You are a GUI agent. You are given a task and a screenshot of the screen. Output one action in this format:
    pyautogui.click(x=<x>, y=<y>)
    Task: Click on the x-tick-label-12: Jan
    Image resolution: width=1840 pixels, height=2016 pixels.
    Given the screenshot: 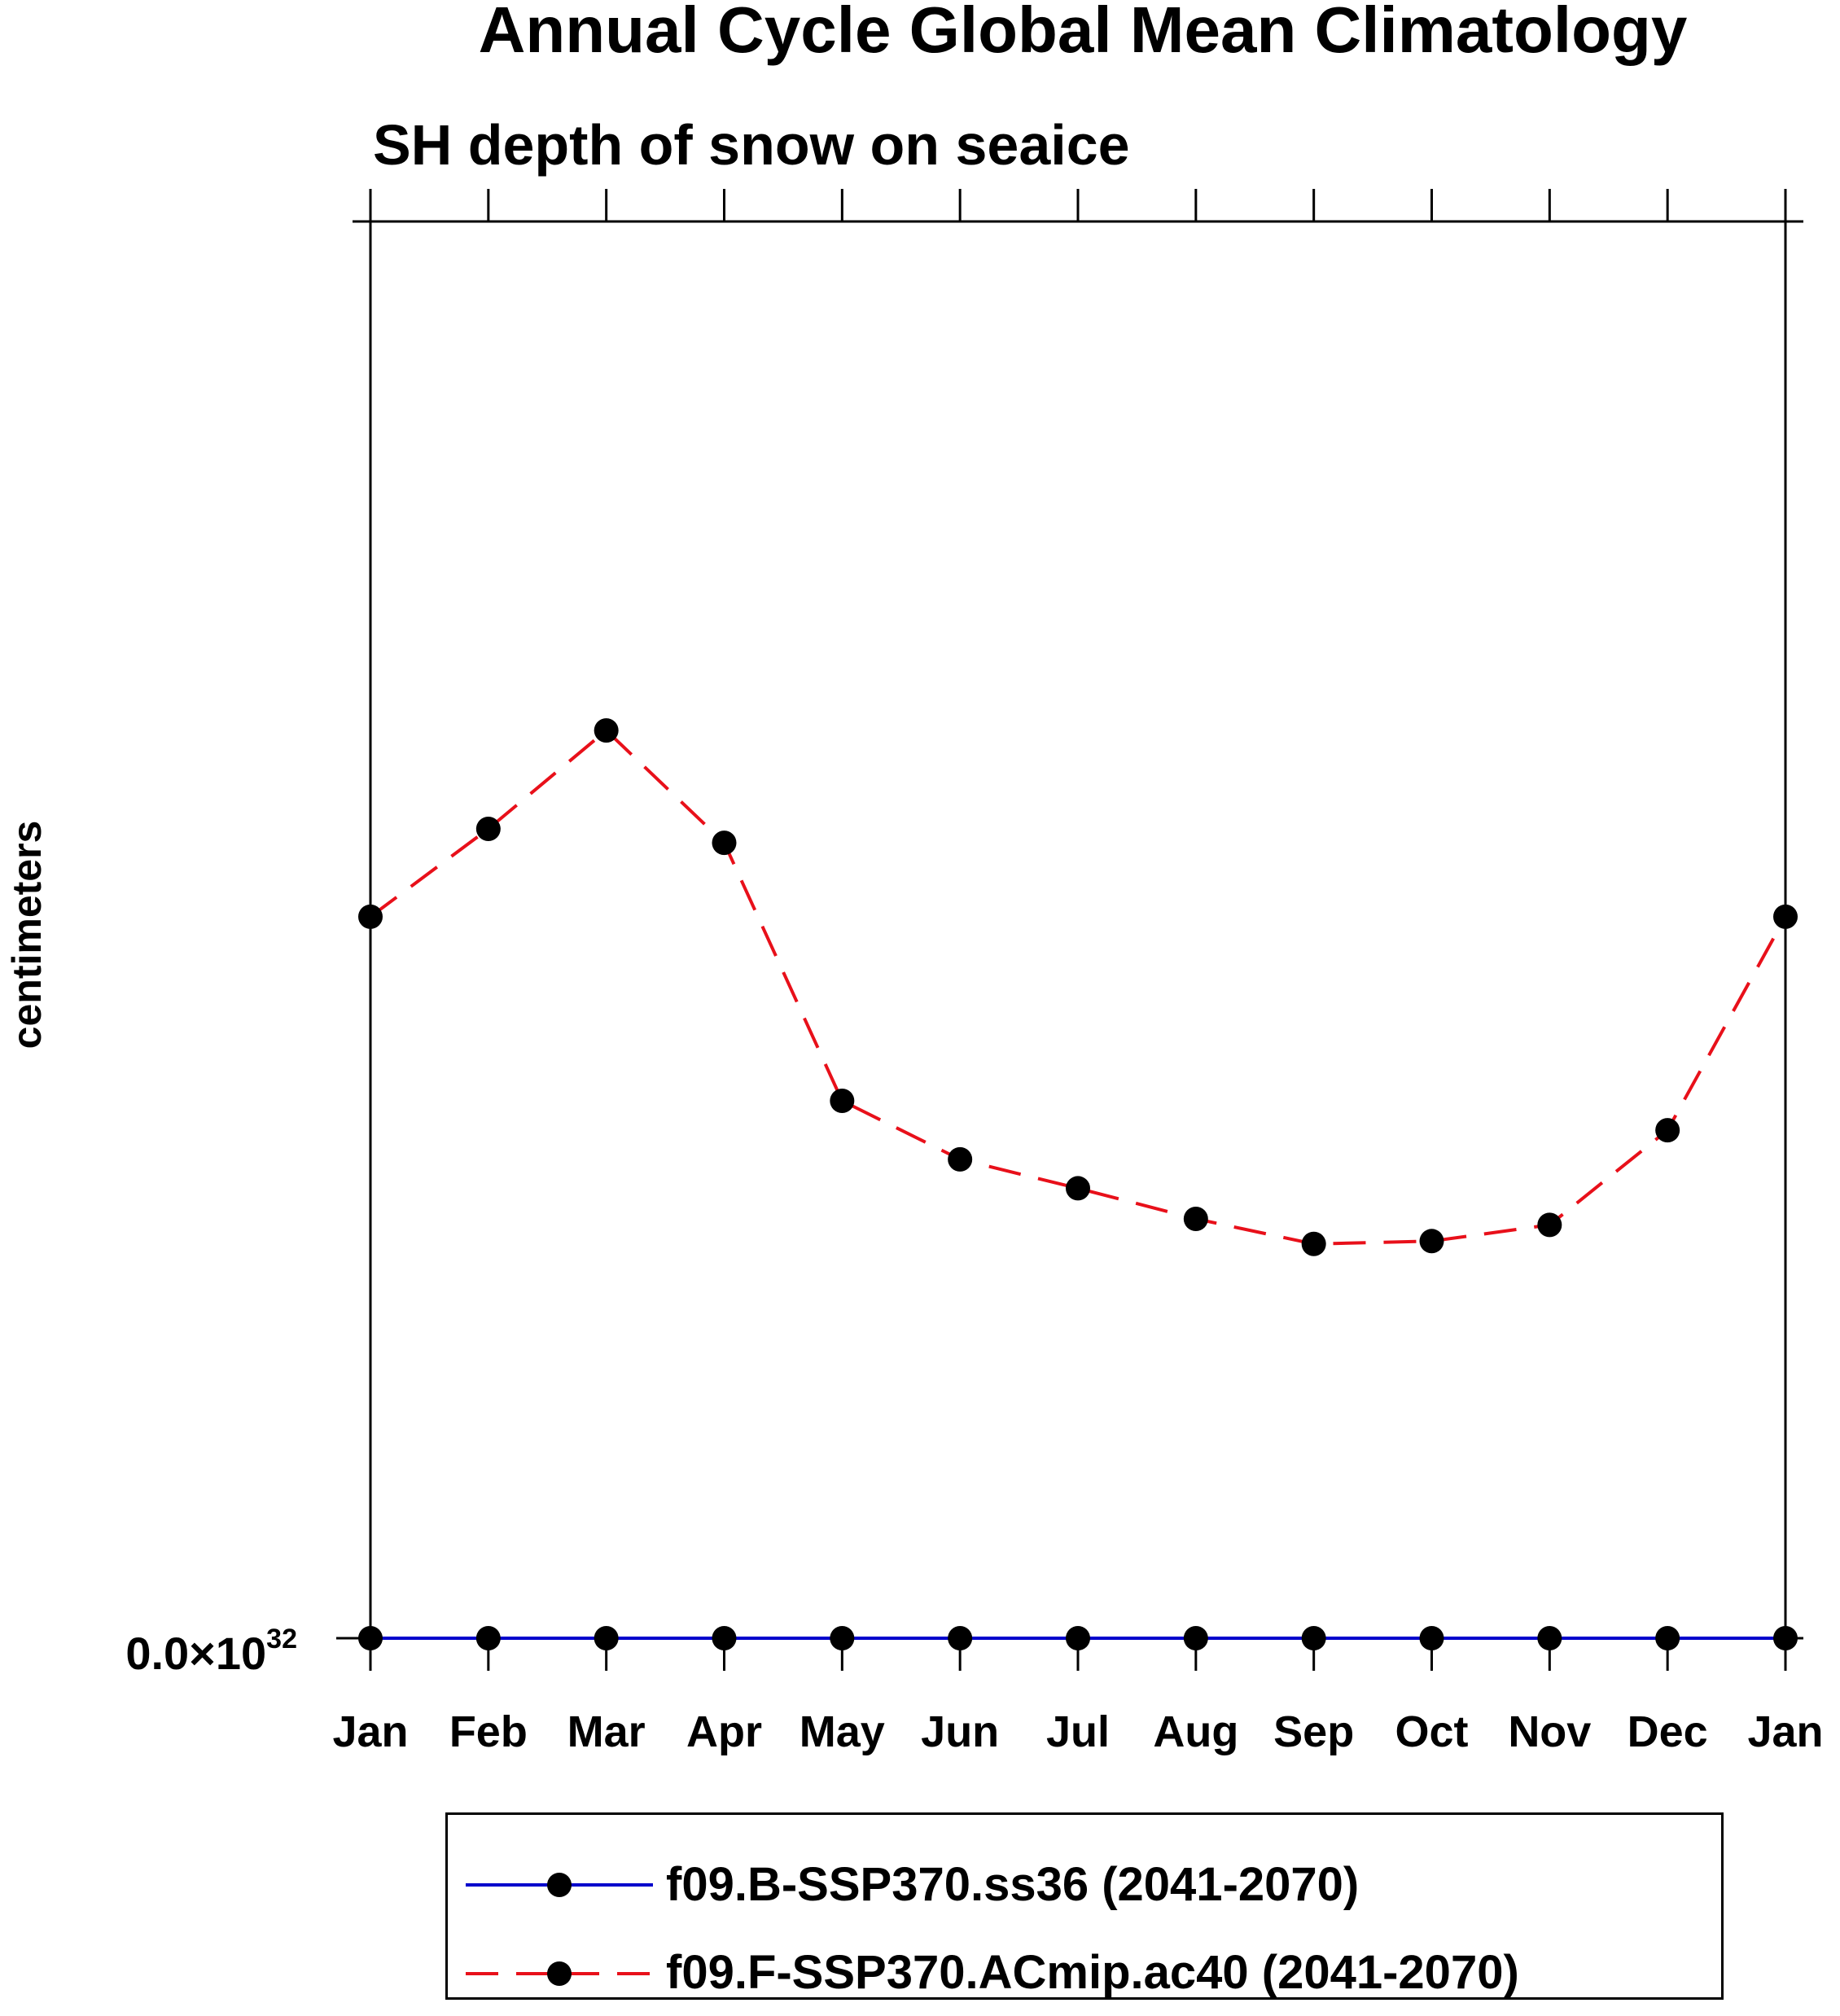 What is the action you would take?
    pyautogui.click(x=1785, y=1731)
    